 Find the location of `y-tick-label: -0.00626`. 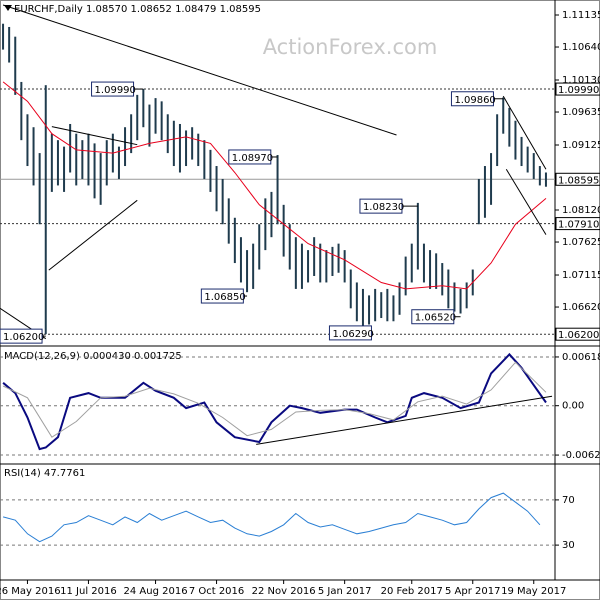

y-tick-label: -0.00626 is located at coordinates (581, 455).